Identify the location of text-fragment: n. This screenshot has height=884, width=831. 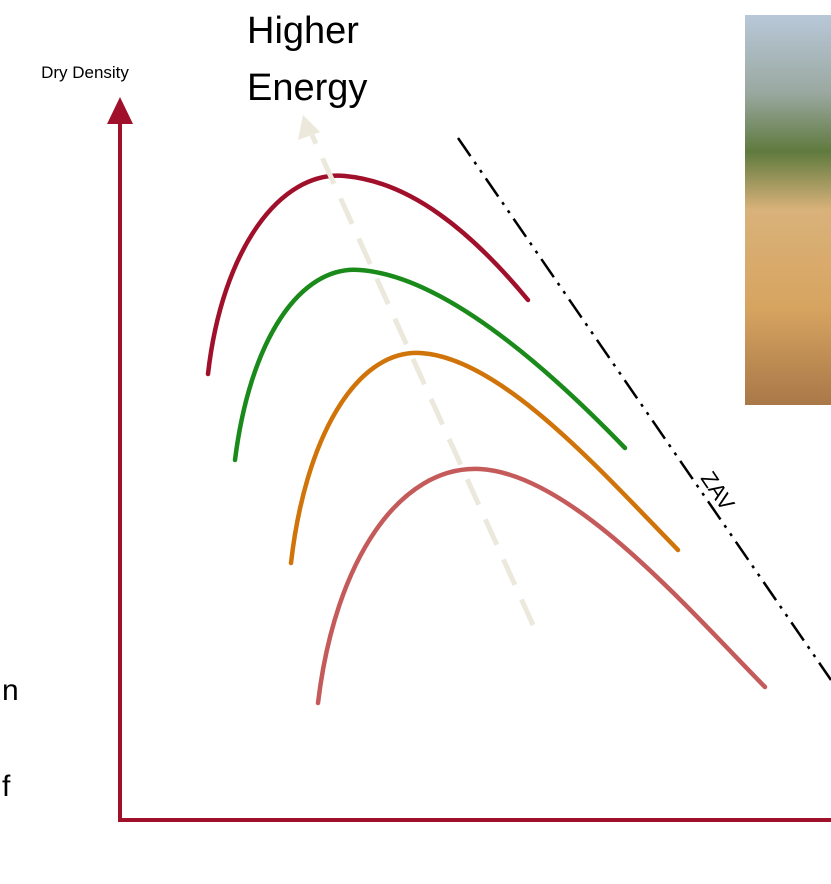
(10, 690).